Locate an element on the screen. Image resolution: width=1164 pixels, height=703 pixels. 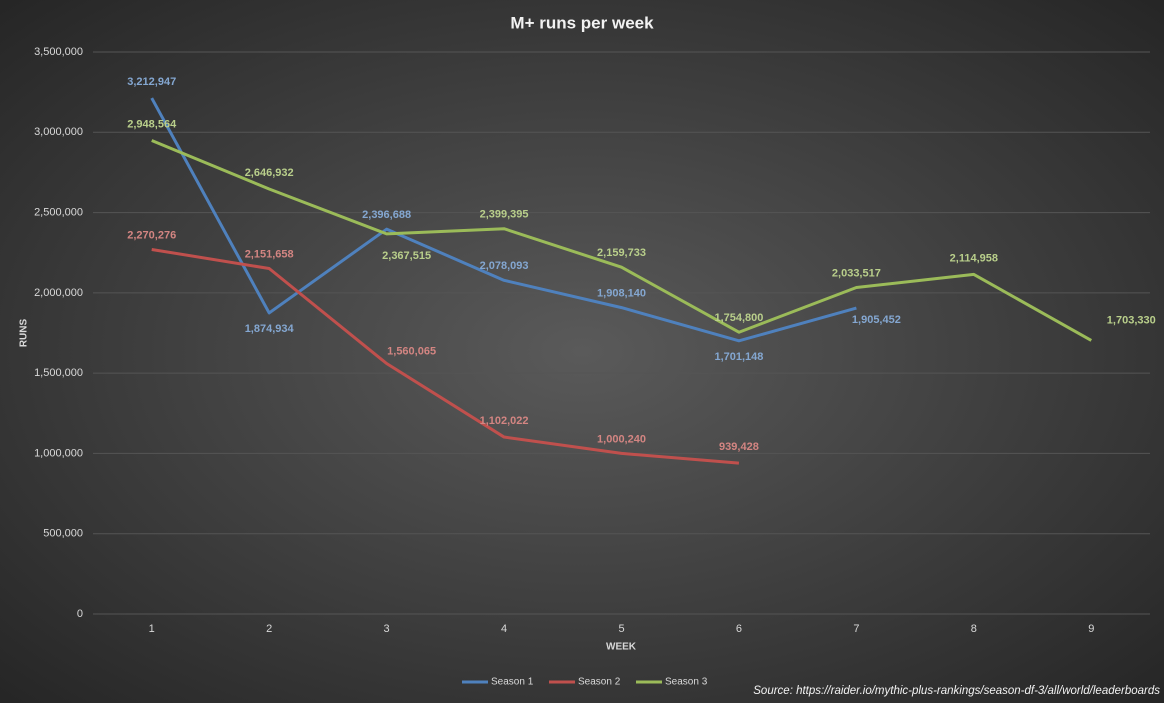
data-label: 939,428 is located at coordinates (739, 447).